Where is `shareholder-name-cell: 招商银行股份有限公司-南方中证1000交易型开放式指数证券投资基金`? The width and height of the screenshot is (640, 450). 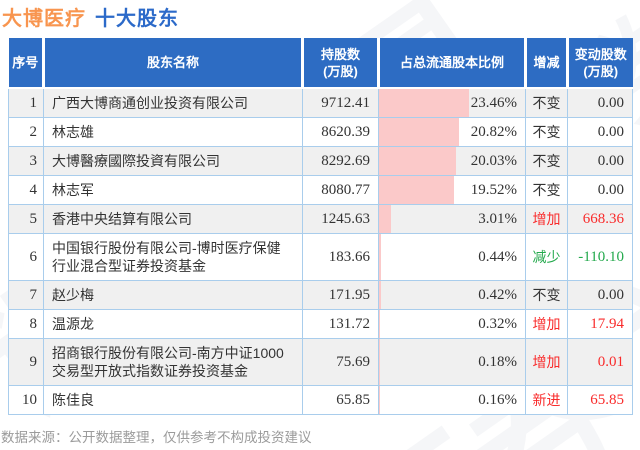 shareholder-name-cell: 招商银行股份有限公司-南方中证1000交易型开放式指数证券投资基金 is located at coordinates (173, 362).